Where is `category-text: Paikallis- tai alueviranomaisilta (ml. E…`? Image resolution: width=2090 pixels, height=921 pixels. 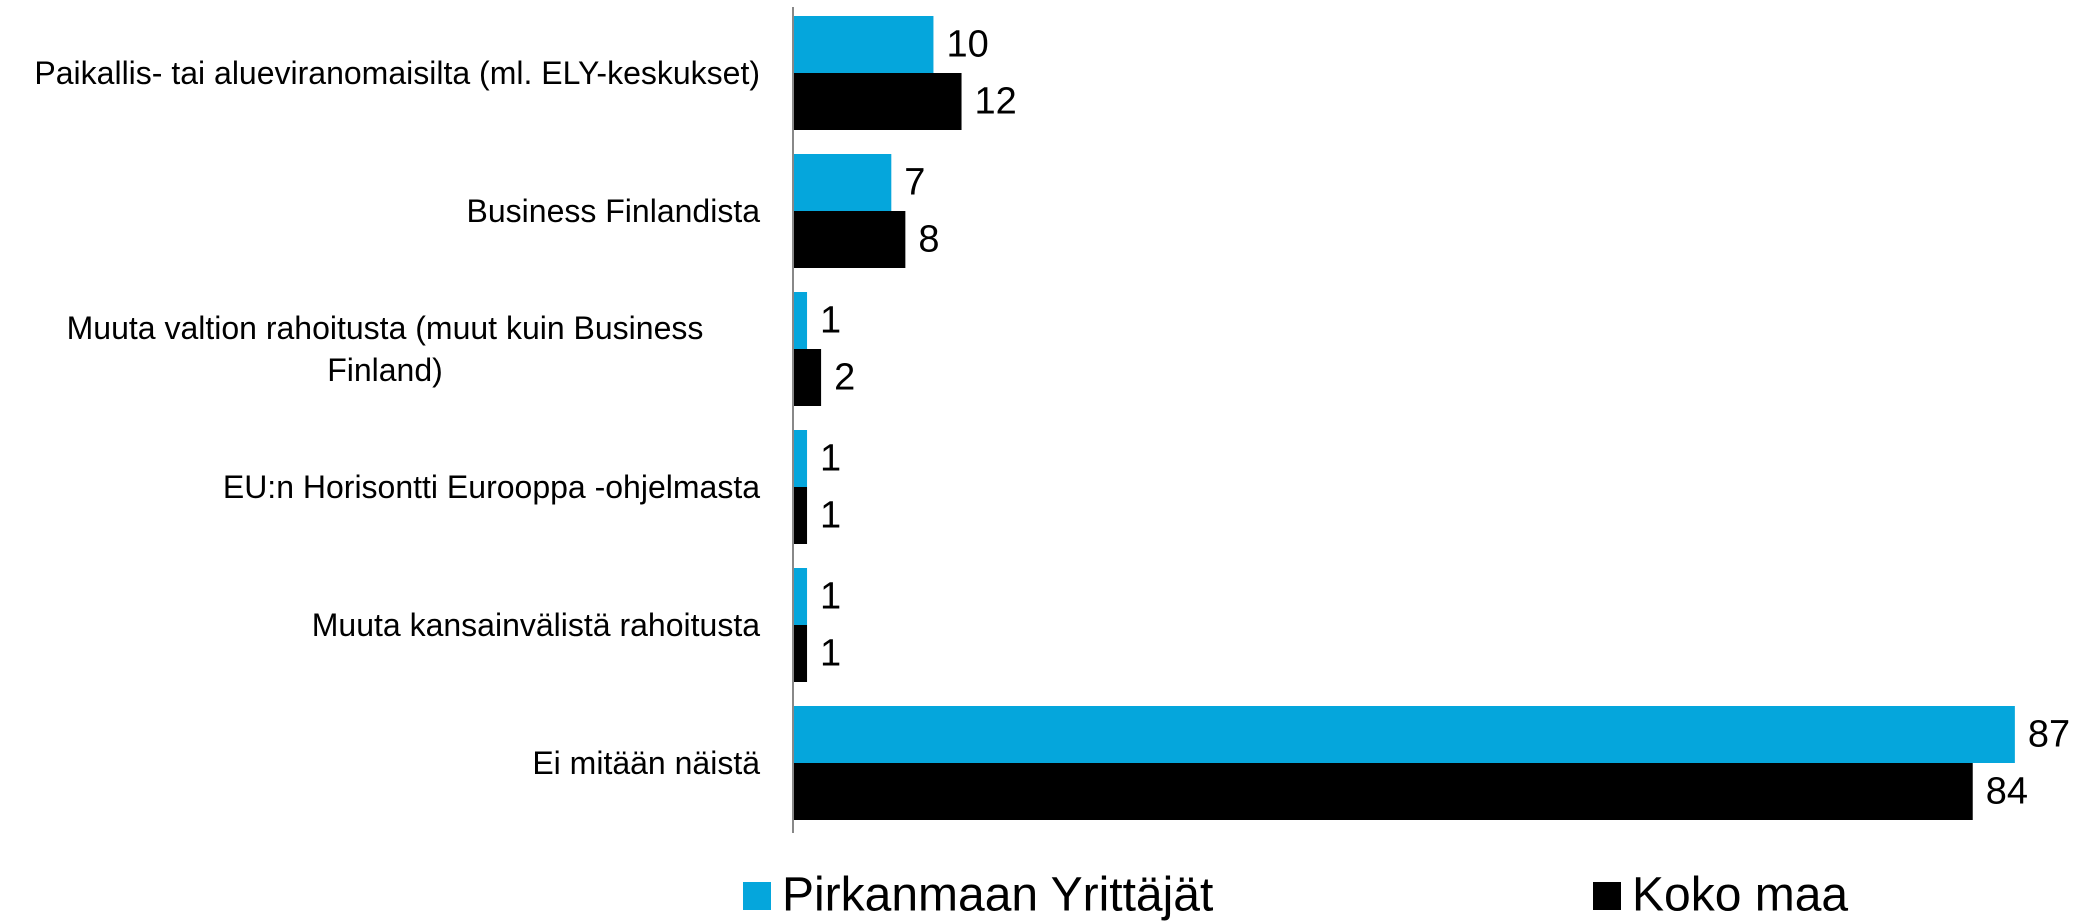
category-text: Paikallis- tai alueviranomaisilta (ml. E… is located at coordinates (397, 73).